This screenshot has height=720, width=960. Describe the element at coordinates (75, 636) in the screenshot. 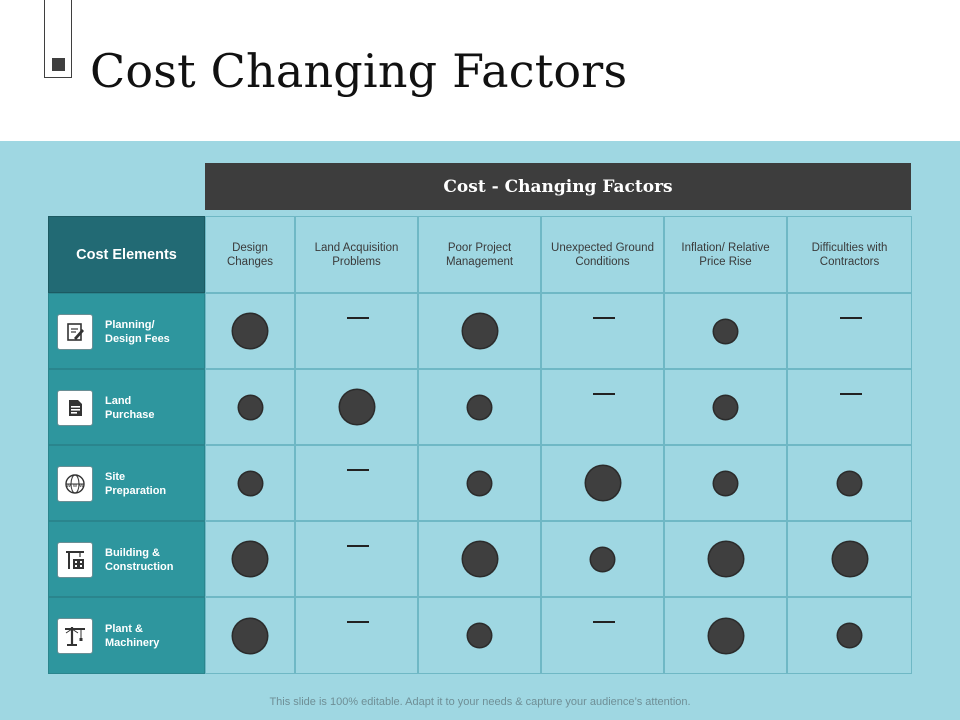

I see `tower-crane-icon` at that location.